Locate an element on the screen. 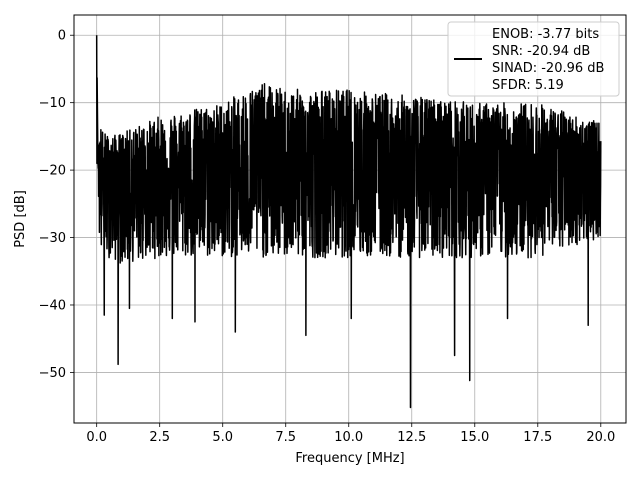 The height and width of the screenshot is (480, 640). x-tick-label: 2.5 is located at coordinates (159, 437).